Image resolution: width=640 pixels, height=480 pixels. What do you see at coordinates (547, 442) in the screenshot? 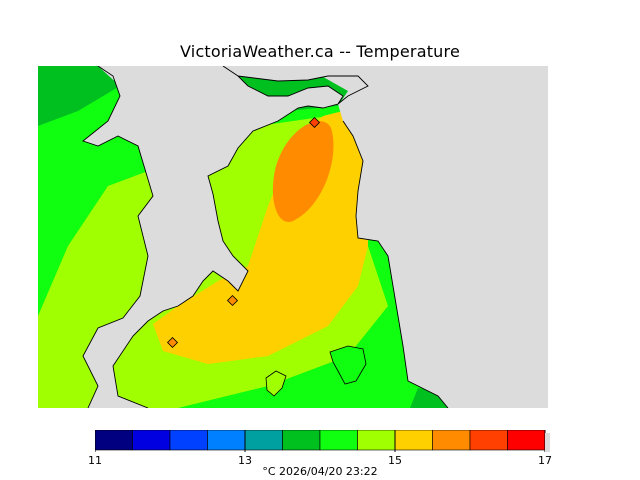
I see `legend-shadow` at bounding box center [547, 442].